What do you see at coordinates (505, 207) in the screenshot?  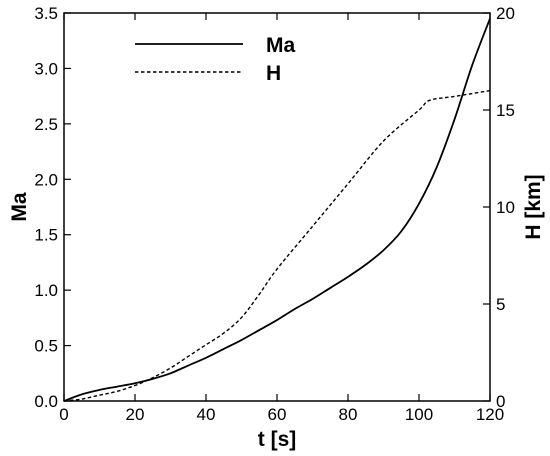 I see `y-right-tick-label: 10` at bounding box center [505, 207].